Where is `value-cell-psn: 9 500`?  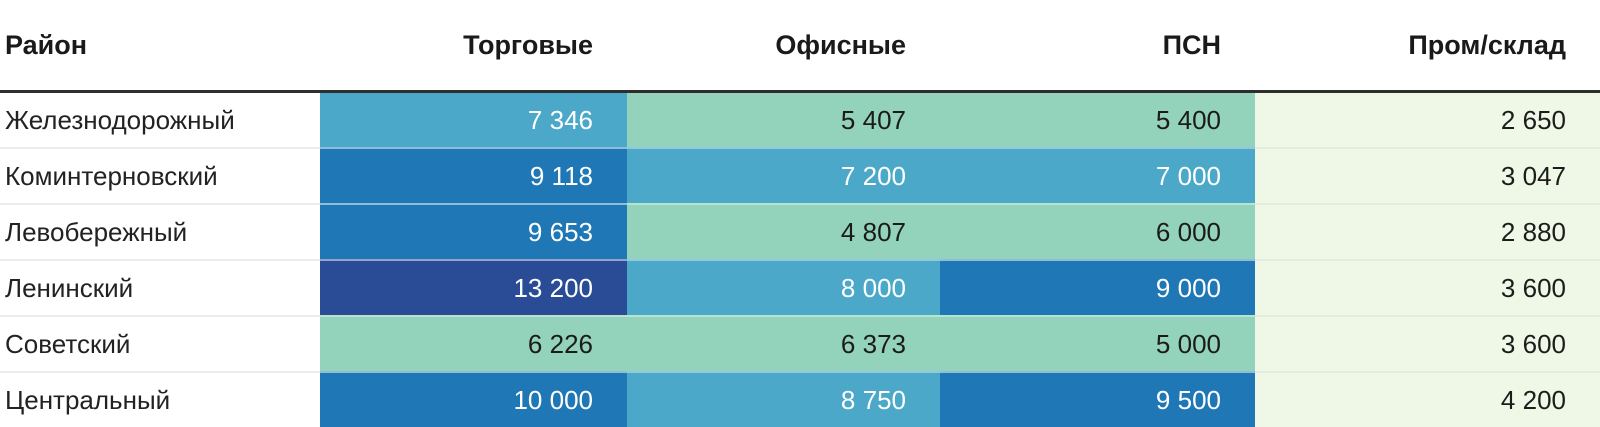 value-cell-psn: 9 500 is located at coordinates (1097, 399).